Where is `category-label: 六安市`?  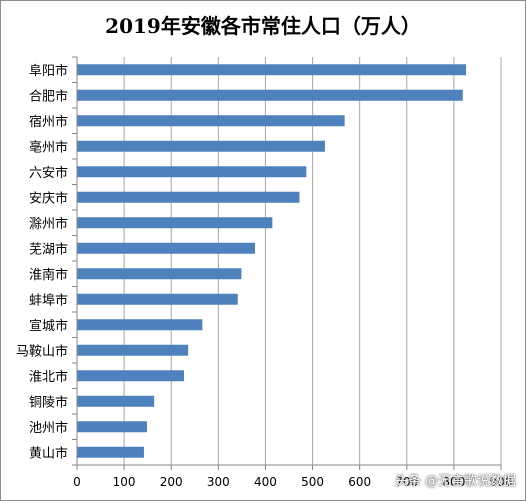 category-label: 六安市 is located at coordinates (48, 173).